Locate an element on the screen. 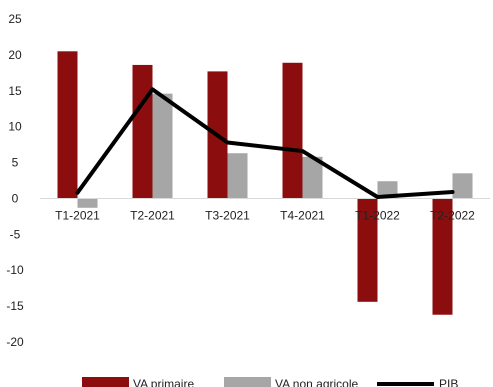 This screenshot has width=493, height=387. x-tick-label: T3-2021 is located at coordinates (227, 215).